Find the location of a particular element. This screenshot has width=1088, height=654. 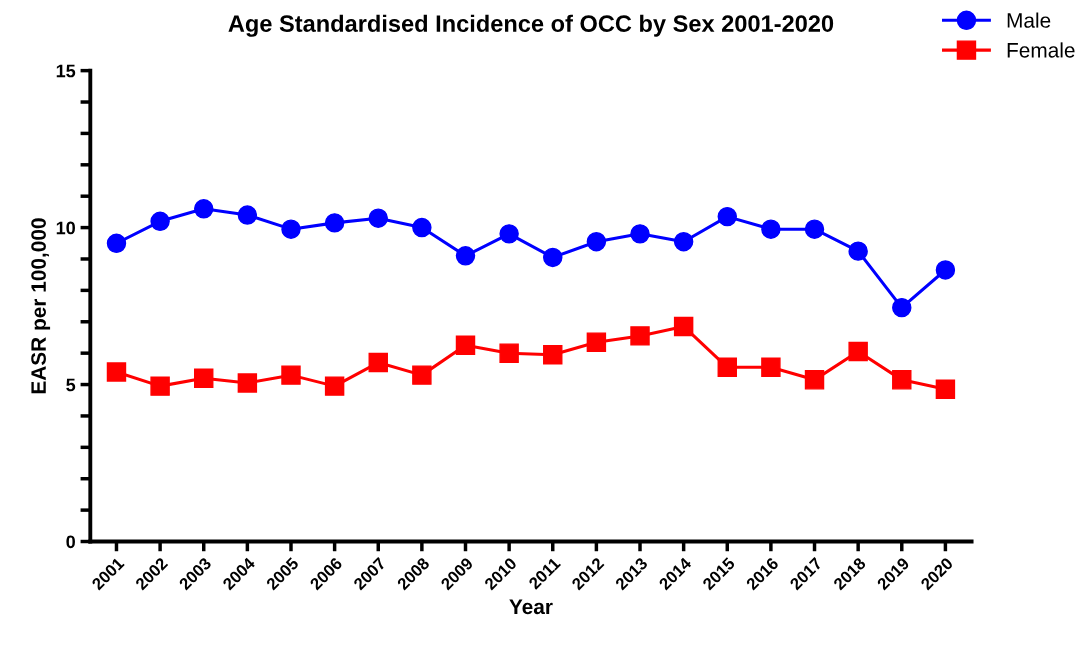

legend-label: Female is located at coordinates (1041, 50).